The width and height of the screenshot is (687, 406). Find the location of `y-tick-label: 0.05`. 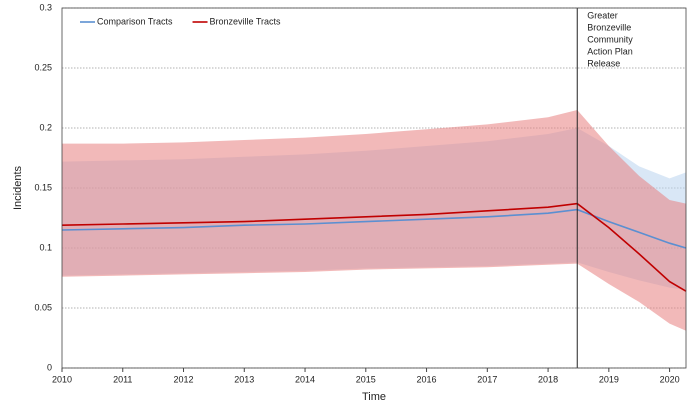

y-tick-label: 0.05 is located at coordinates (43, 307).